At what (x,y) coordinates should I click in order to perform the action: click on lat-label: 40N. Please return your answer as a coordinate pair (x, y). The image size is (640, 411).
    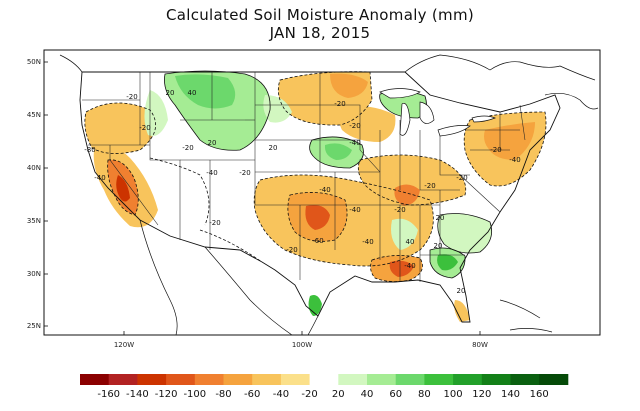
    Looking at the image, I should click on (34, 168).